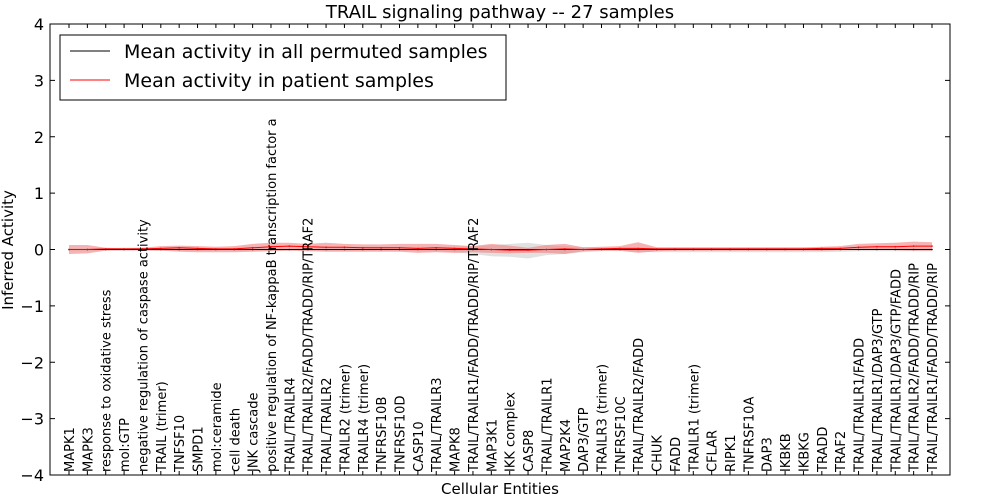 The width and height of the screenshot is (1000, 500). What do you see at coordinates (933, 368) in the screenshot?
I see `x-category-label: TRAIL/TRAILR1/FADD/TRADD/RIP` at bounding box center [933, 368].